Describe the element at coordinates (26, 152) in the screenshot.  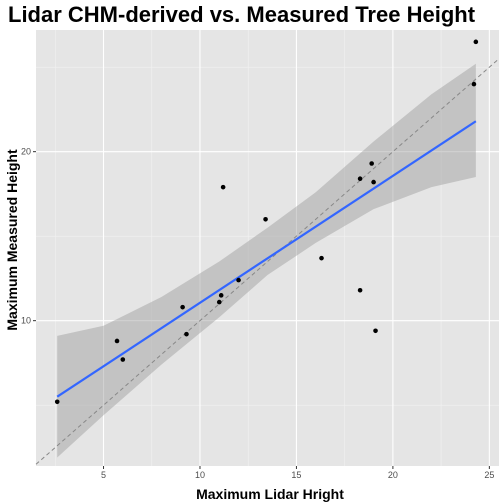
I see `y-tick-label: 20` at that location.